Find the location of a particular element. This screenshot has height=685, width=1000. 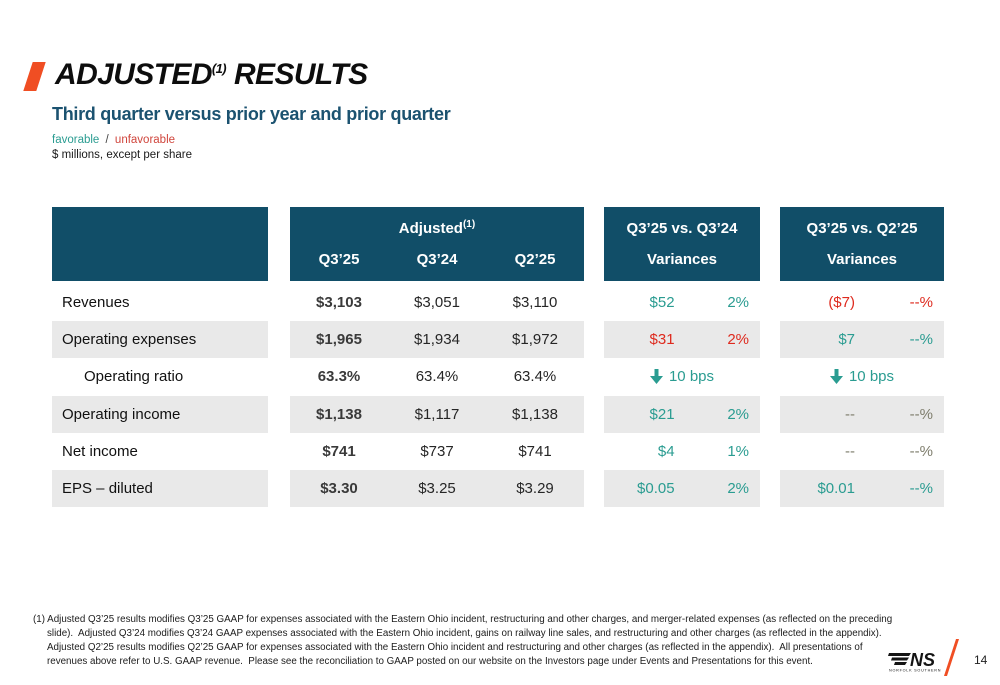

ns-logo-icon: NS NORFOLK SOUTHERN is located at coordinates (914, 661).